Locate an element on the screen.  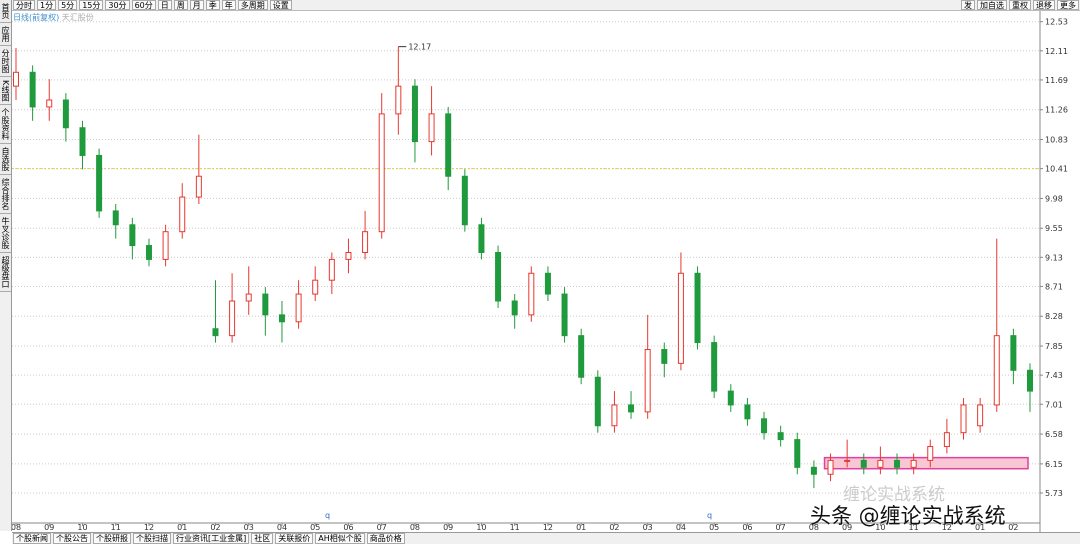
side-tab: K线图 is located at coordinates (5, 91).